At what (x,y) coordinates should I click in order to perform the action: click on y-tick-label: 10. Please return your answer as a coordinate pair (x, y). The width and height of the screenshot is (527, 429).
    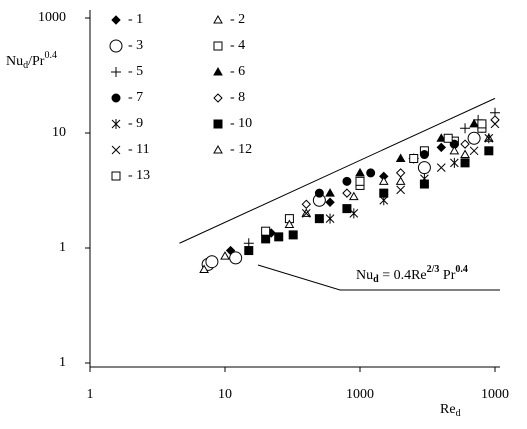
    Looking at the image, I should click on (59, 132).